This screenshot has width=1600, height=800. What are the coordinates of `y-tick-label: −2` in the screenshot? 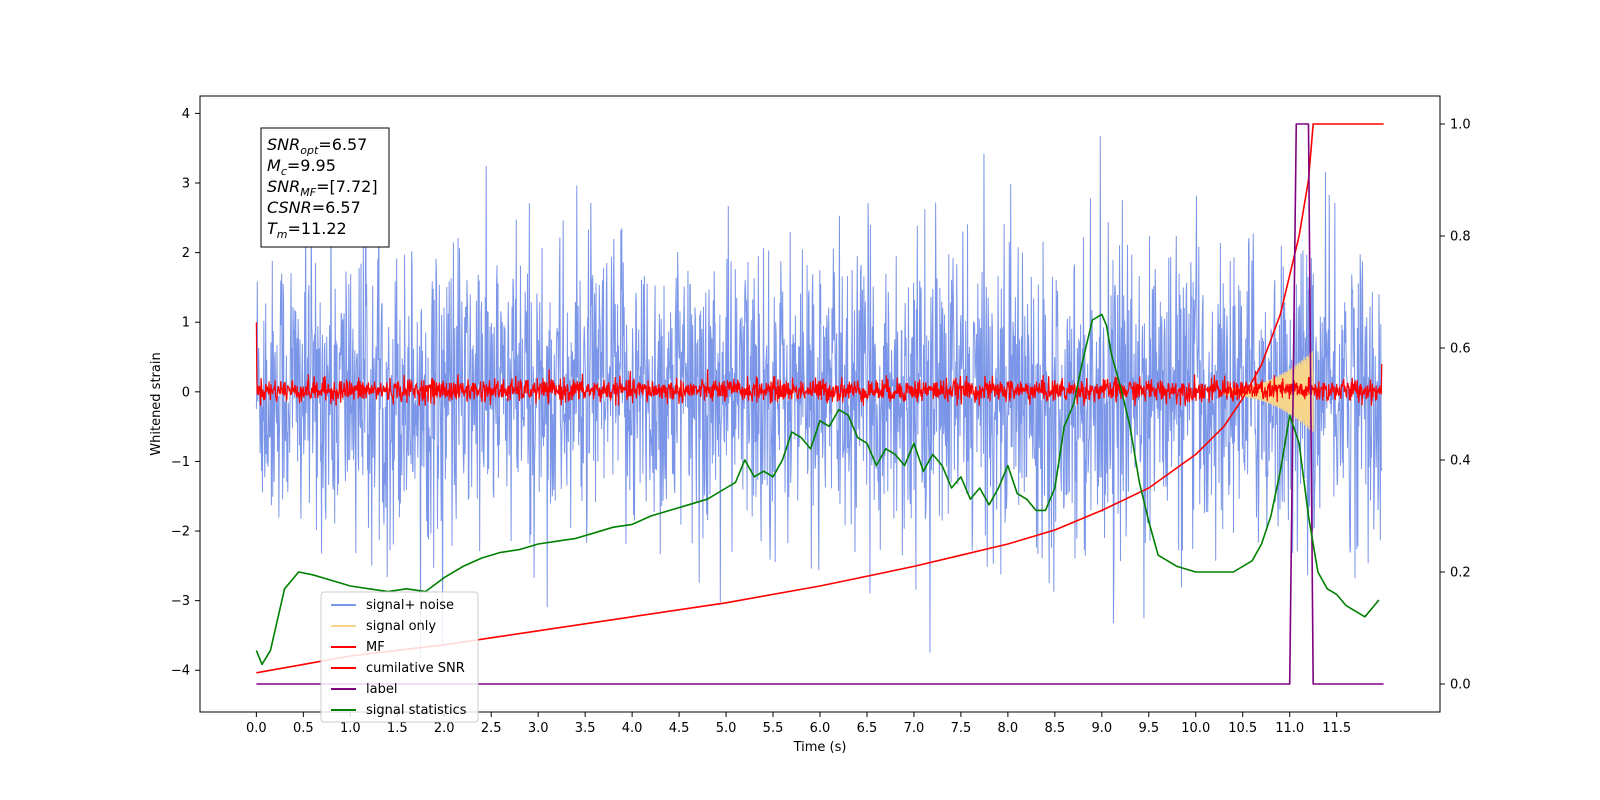 It's located at (180, 532).